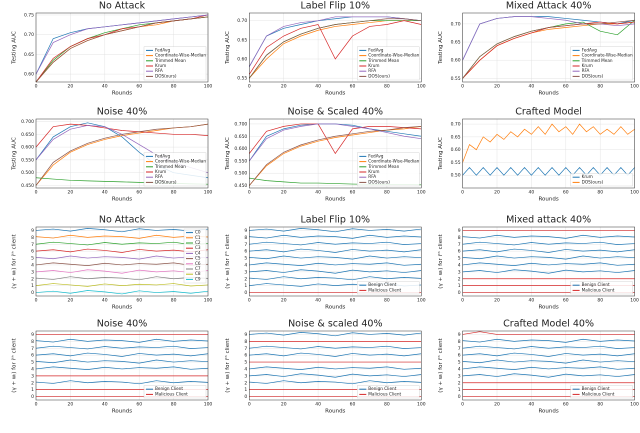 The height and width of the screenshot is (433, 640). Describe the element at coordinates (336, 220) in the screenshot. I see `chart-title: Label Flip 10%` at that location.